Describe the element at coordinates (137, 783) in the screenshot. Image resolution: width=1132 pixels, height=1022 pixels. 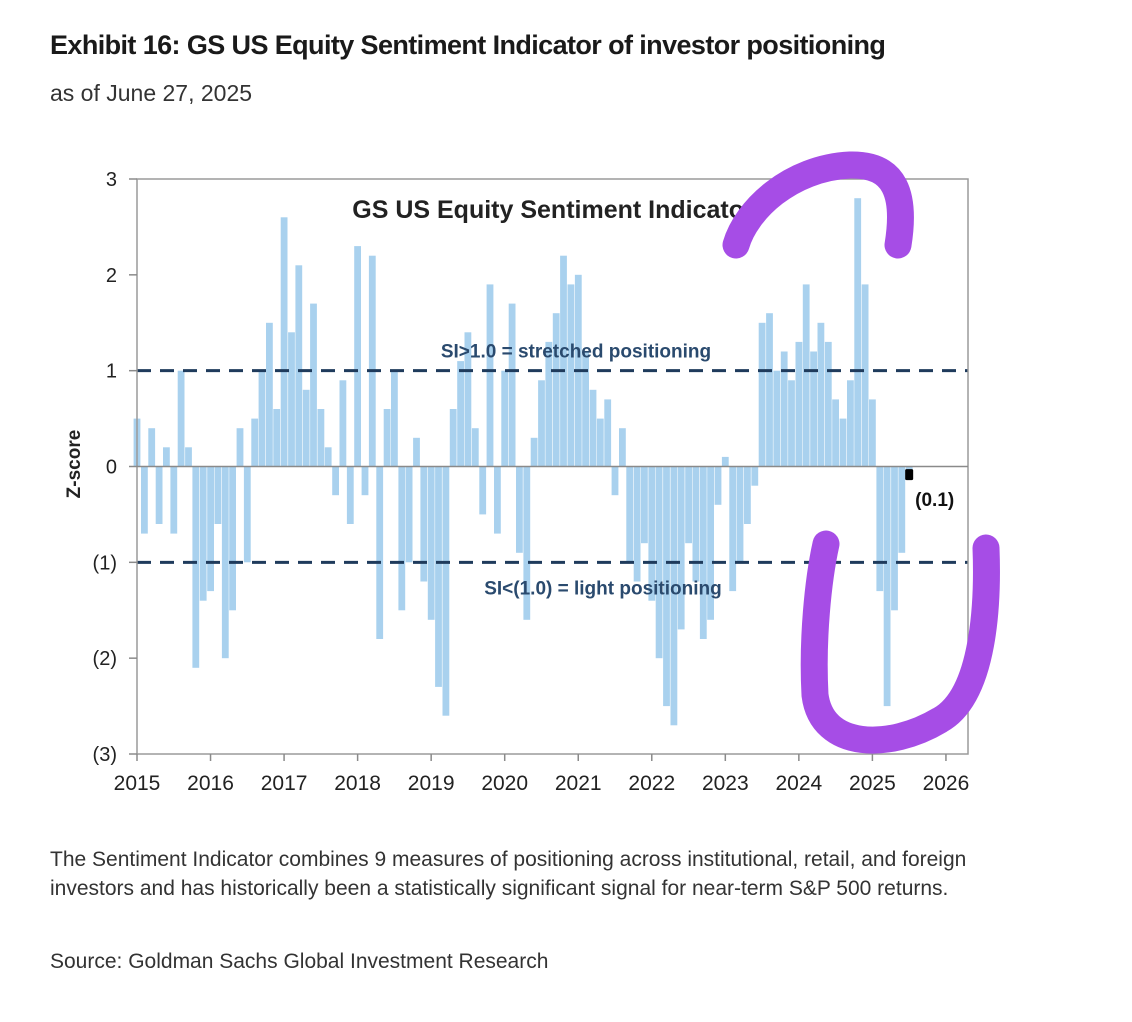
I see `x-tick-label: 2015` at that location.